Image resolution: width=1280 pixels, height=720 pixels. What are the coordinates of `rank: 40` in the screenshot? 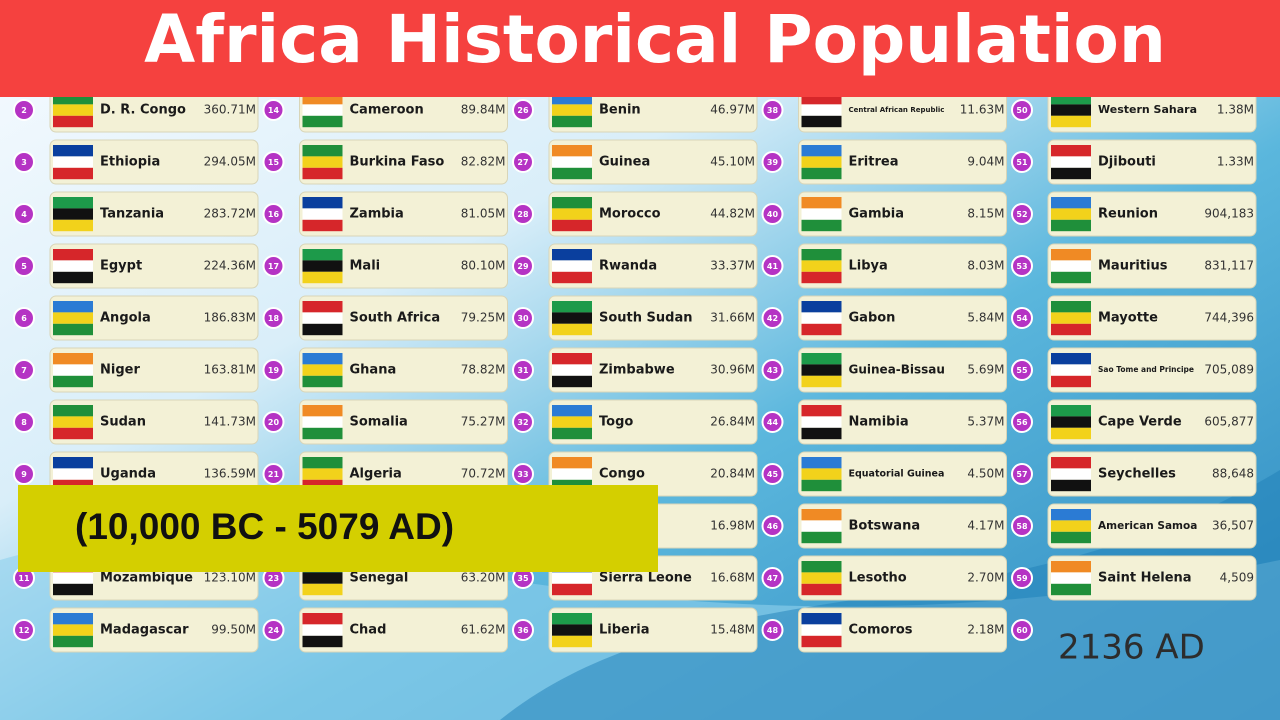 It's located at (773, 214).